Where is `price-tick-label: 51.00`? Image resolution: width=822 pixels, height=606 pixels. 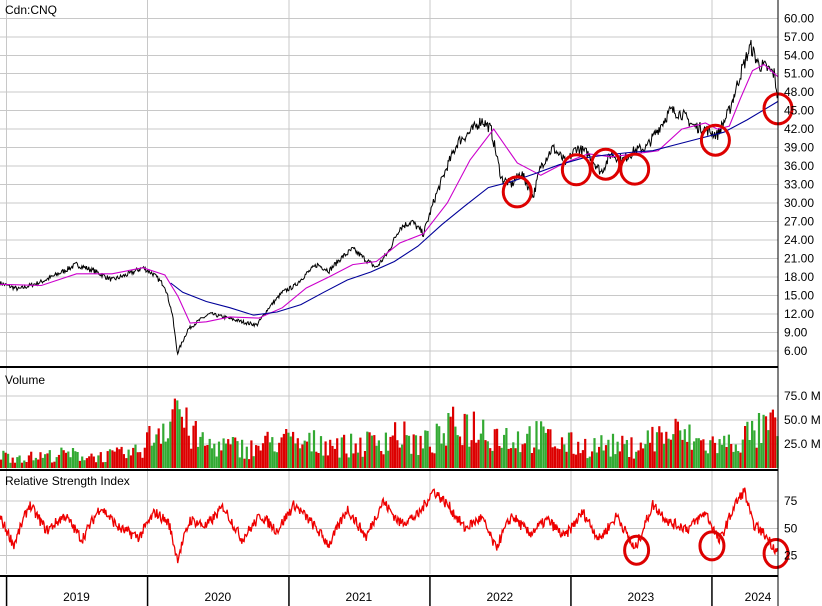 price-tick-label: 51.00 is located at coordinates (799, 74).